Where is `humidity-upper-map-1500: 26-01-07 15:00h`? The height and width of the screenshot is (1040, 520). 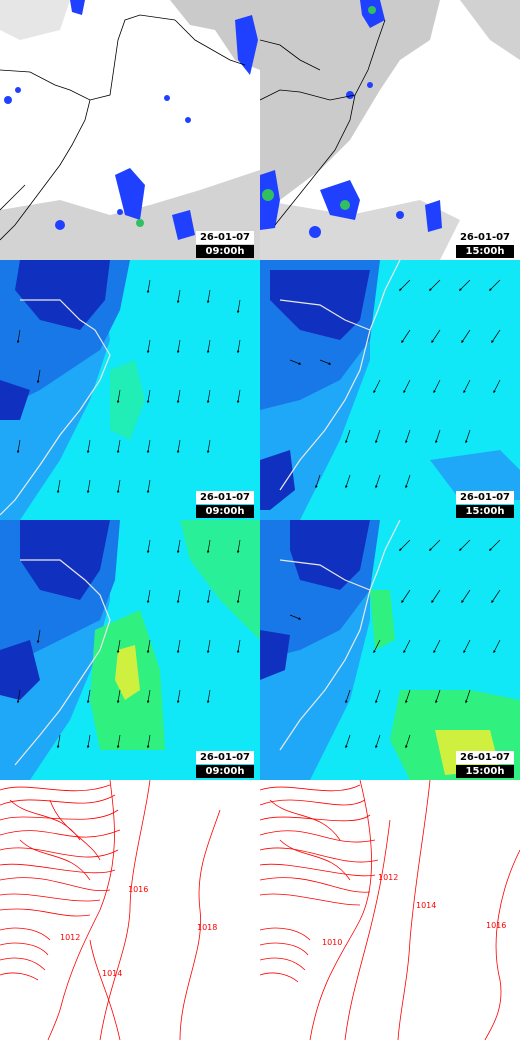 humidity-upper-map-1500: 26-01-07 15:00h is located at coordinates (390, 390).